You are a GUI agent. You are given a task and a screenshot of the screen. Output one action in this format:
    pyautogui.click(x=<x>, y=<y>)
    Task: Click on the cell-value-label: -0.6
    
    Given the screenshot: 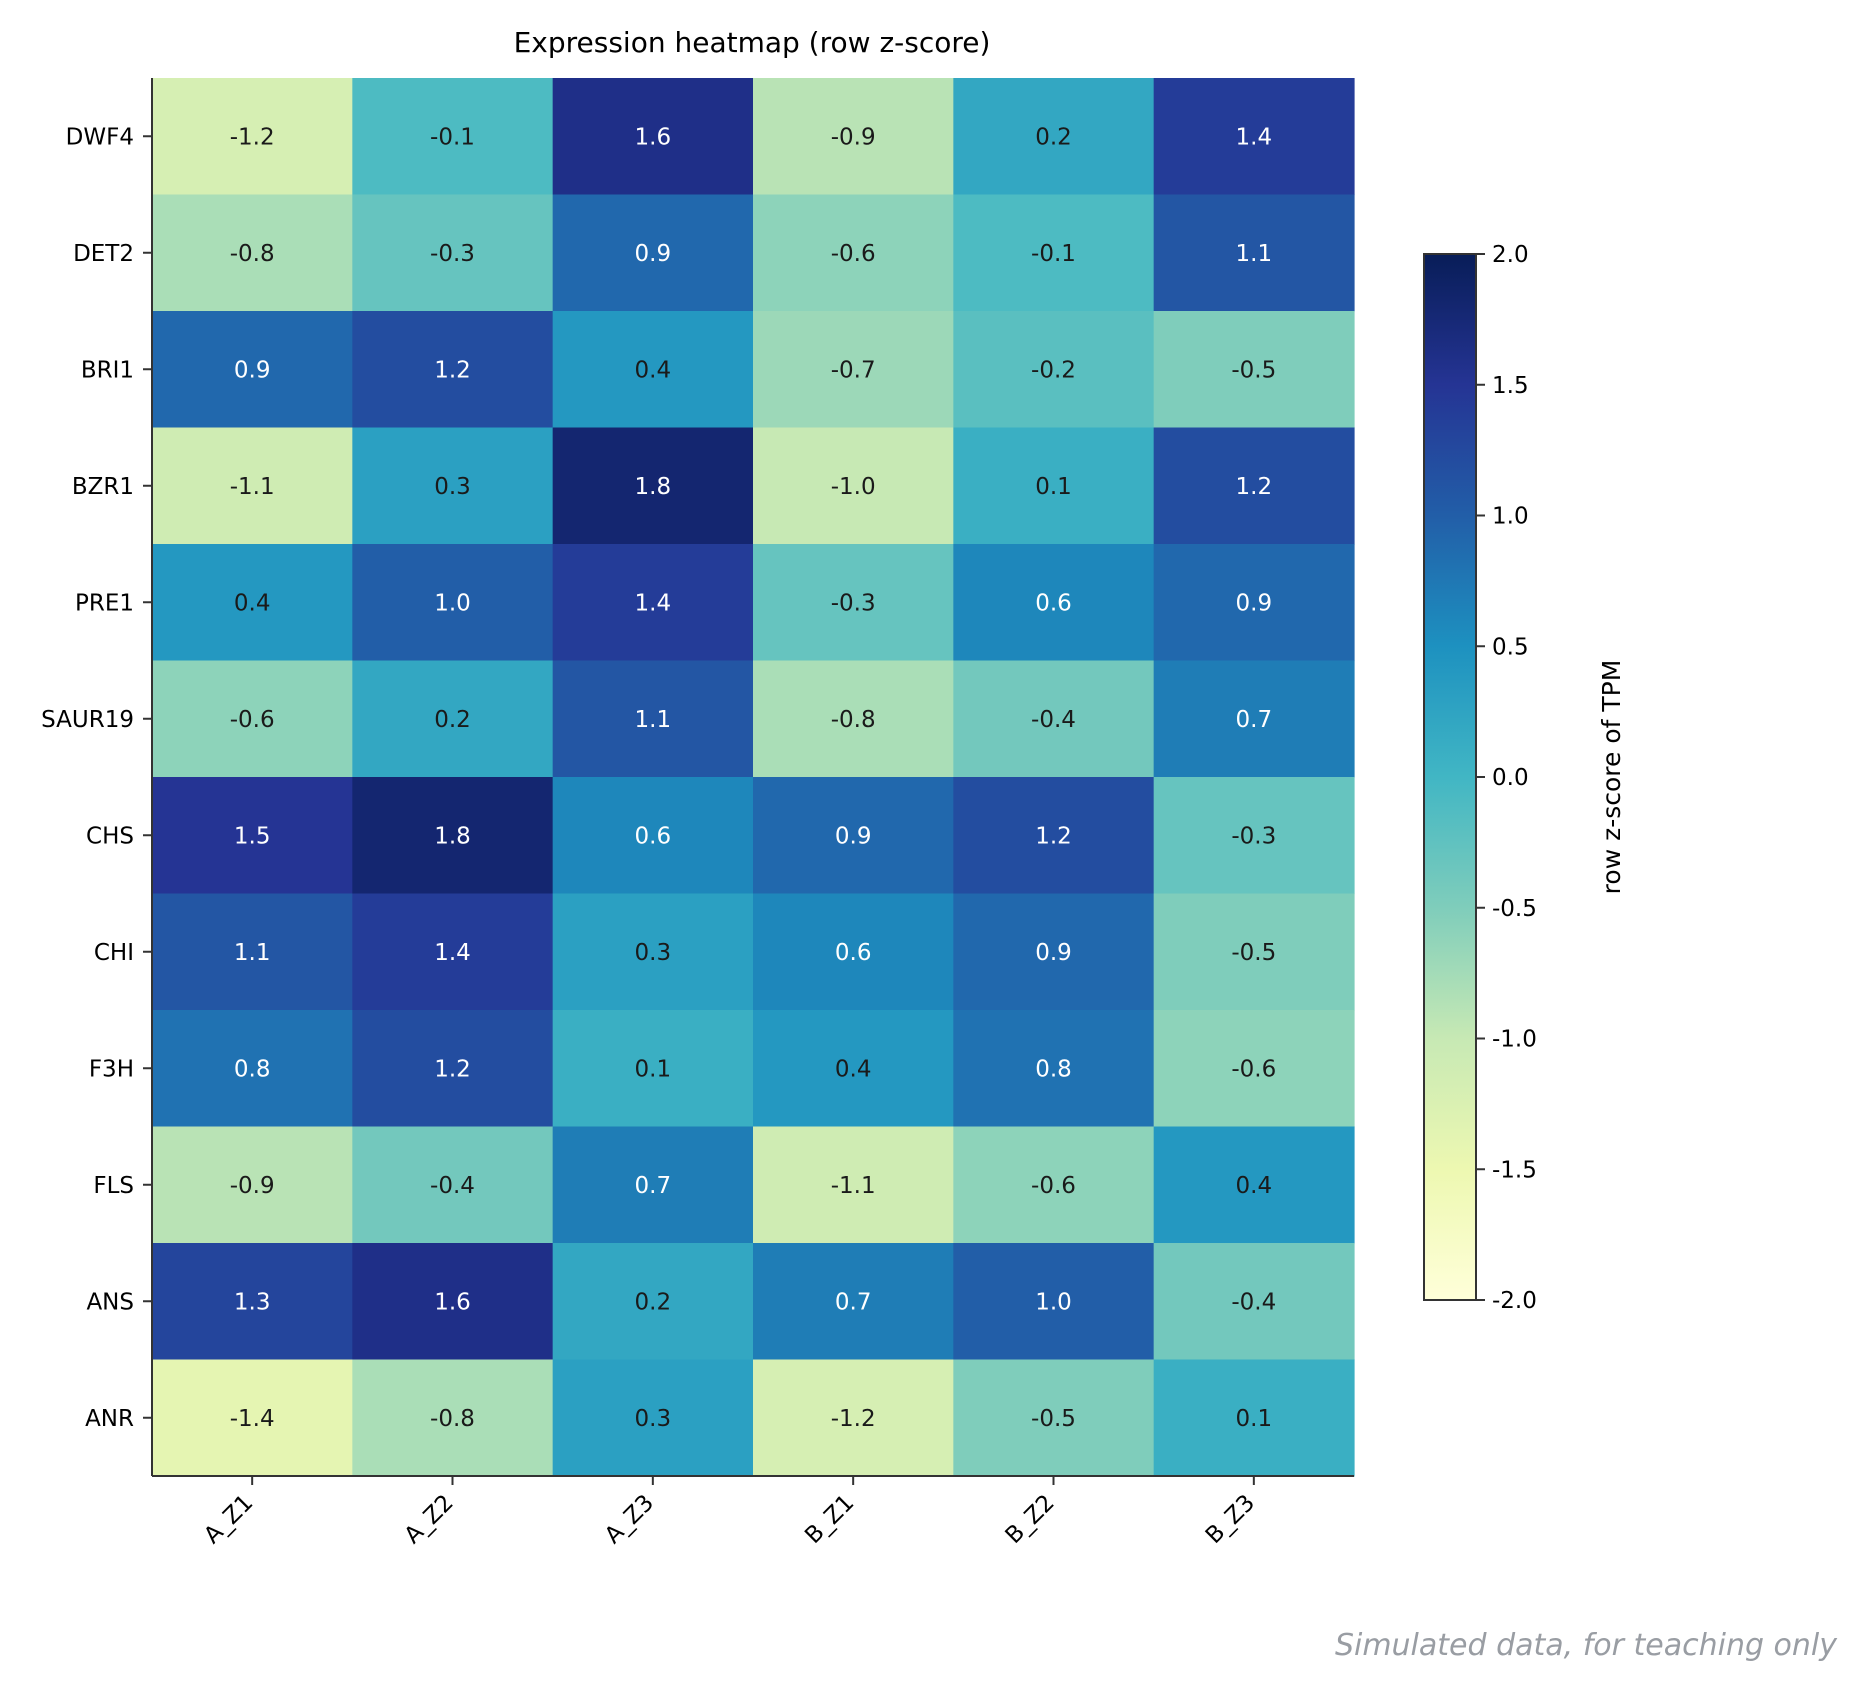 What is the action you would take?
    pyautogui.click(x=853, y=254)
    